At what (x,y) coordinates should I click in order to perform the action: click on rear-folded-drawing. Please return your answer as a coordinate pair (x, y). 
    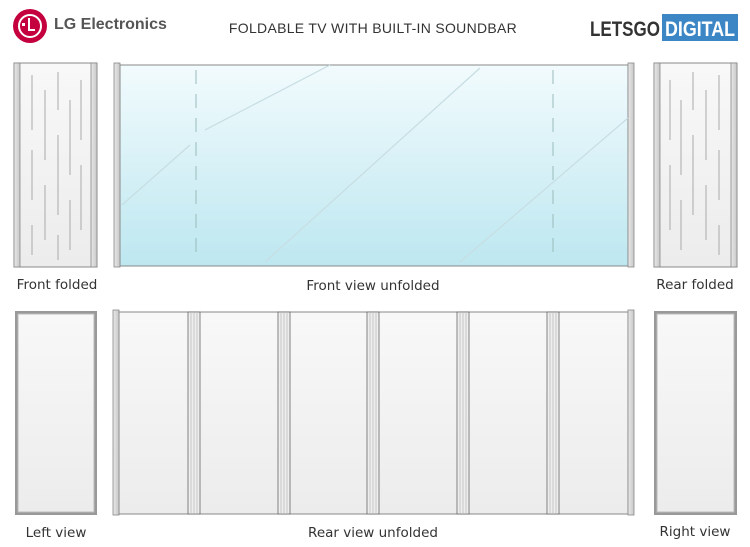
    Looking at the image, I should click on (695, 165).